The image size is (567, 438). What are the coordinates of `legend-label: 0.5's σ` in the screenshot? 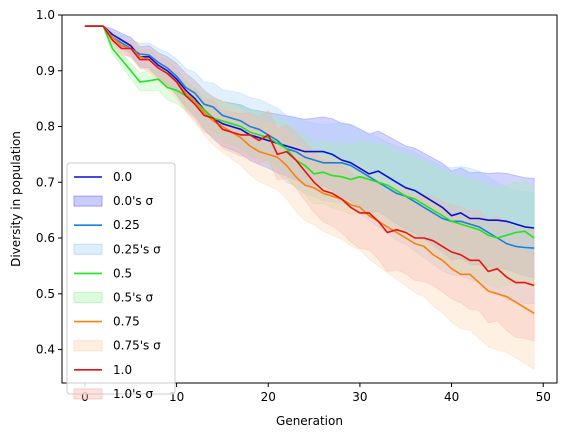 It's located at (133, 298).